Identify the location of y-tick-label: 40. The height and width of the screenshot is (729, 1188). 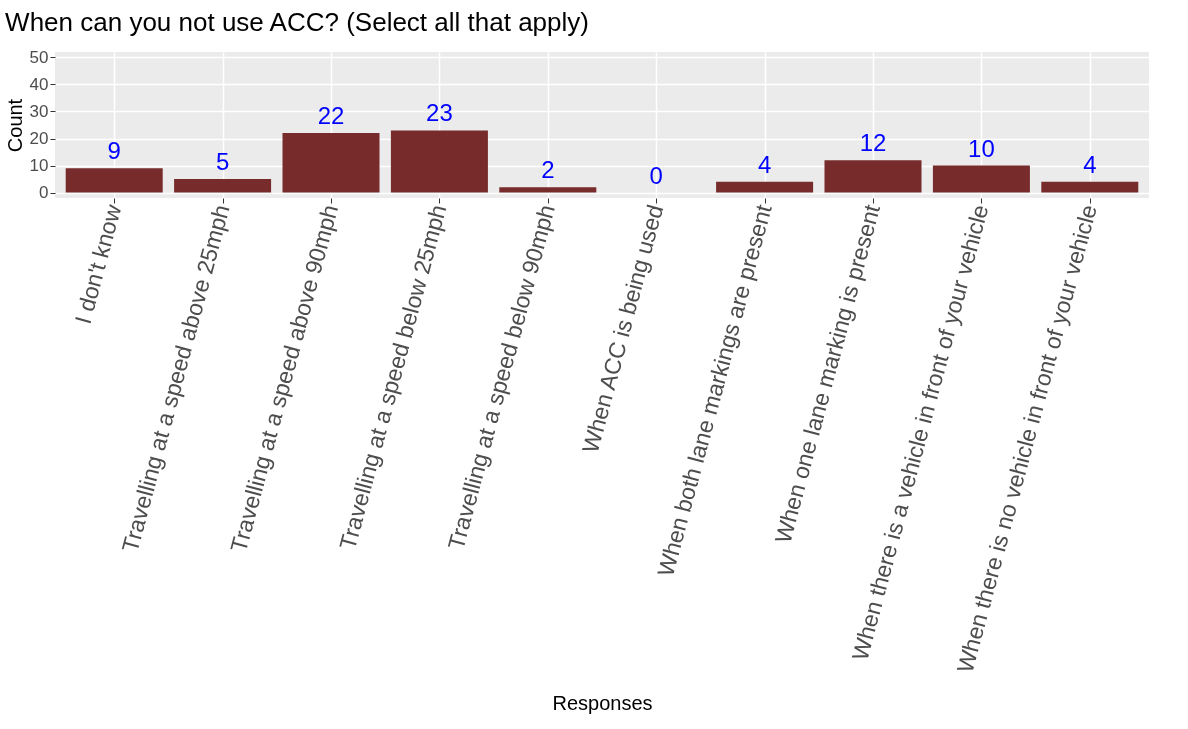
(39, 84).